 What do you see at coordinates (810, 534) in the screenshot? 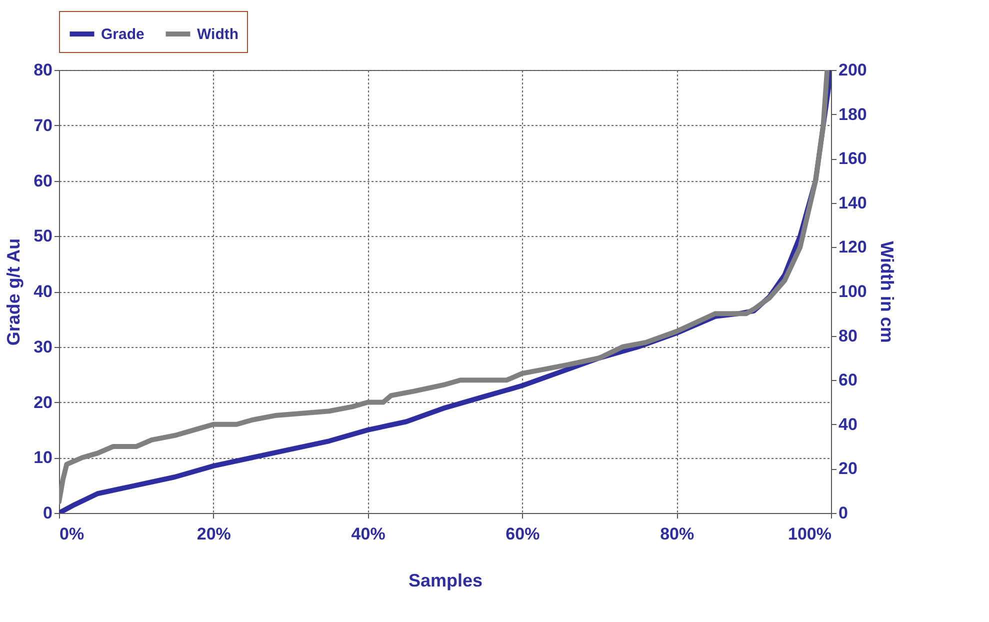
I see `x-tick-label: 100%` at bounding box center [810, 534].